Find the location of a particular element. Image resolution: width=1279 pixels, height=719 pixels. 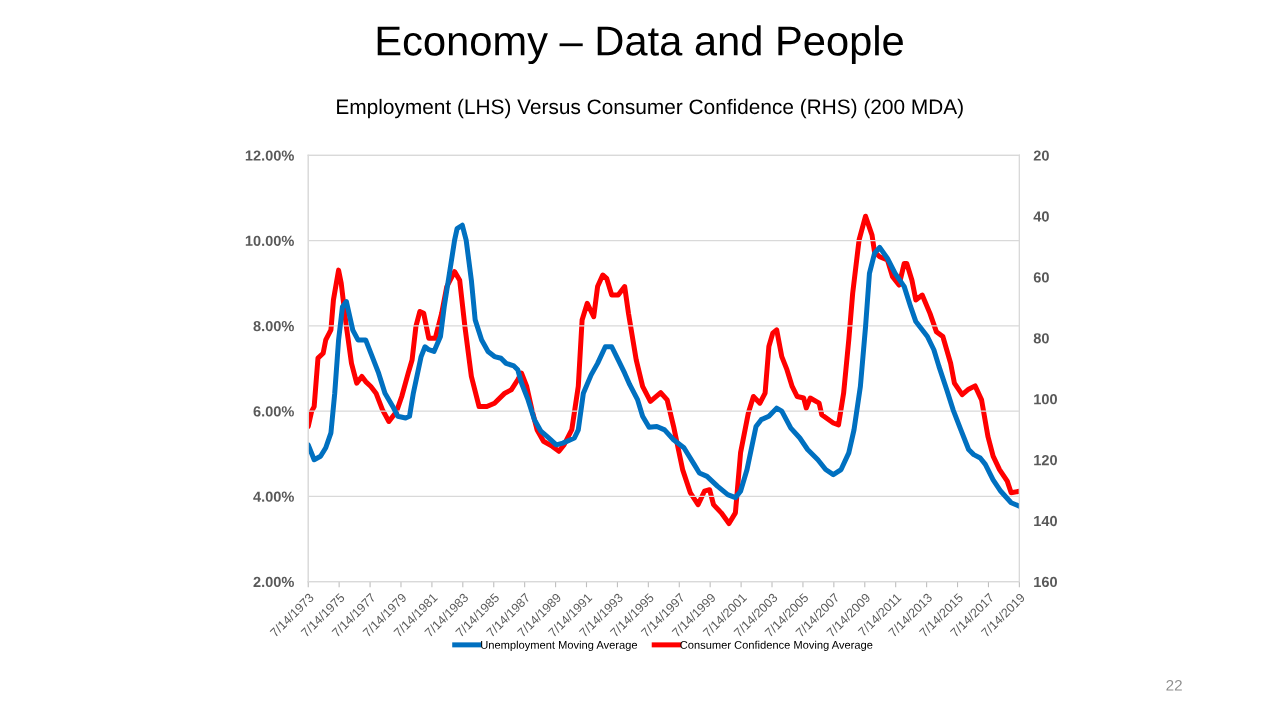

legend-label: Consumer Confidence Moving Average is located at coordinates (776, 646).